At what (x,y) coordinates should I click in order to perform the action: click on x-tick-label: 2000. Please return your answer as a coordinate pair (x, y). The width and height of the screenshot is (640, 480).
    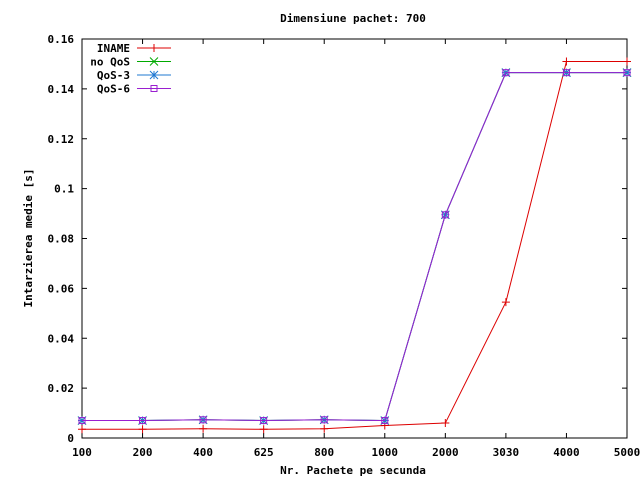
    Looking at the image, I should click on (445, 452).